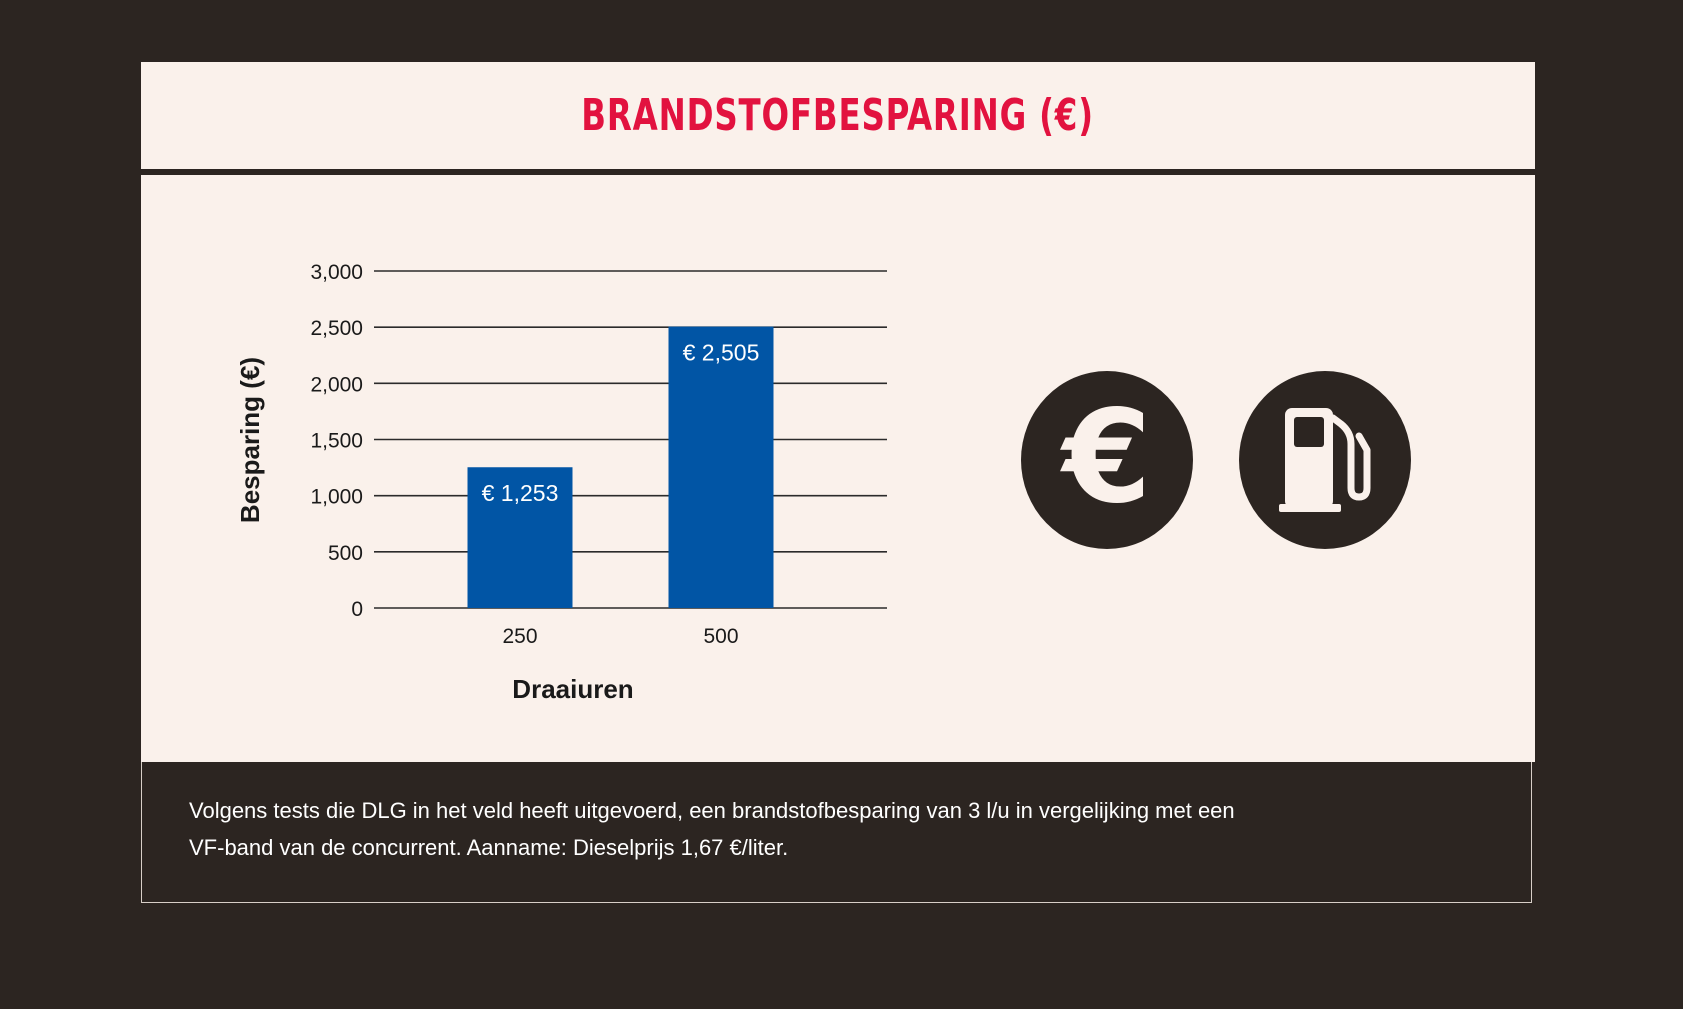  What do you see at coordinates (336, 497) in the screenshot?
I see `y-tick-label: 1,000` at bounding box center [336, 497].